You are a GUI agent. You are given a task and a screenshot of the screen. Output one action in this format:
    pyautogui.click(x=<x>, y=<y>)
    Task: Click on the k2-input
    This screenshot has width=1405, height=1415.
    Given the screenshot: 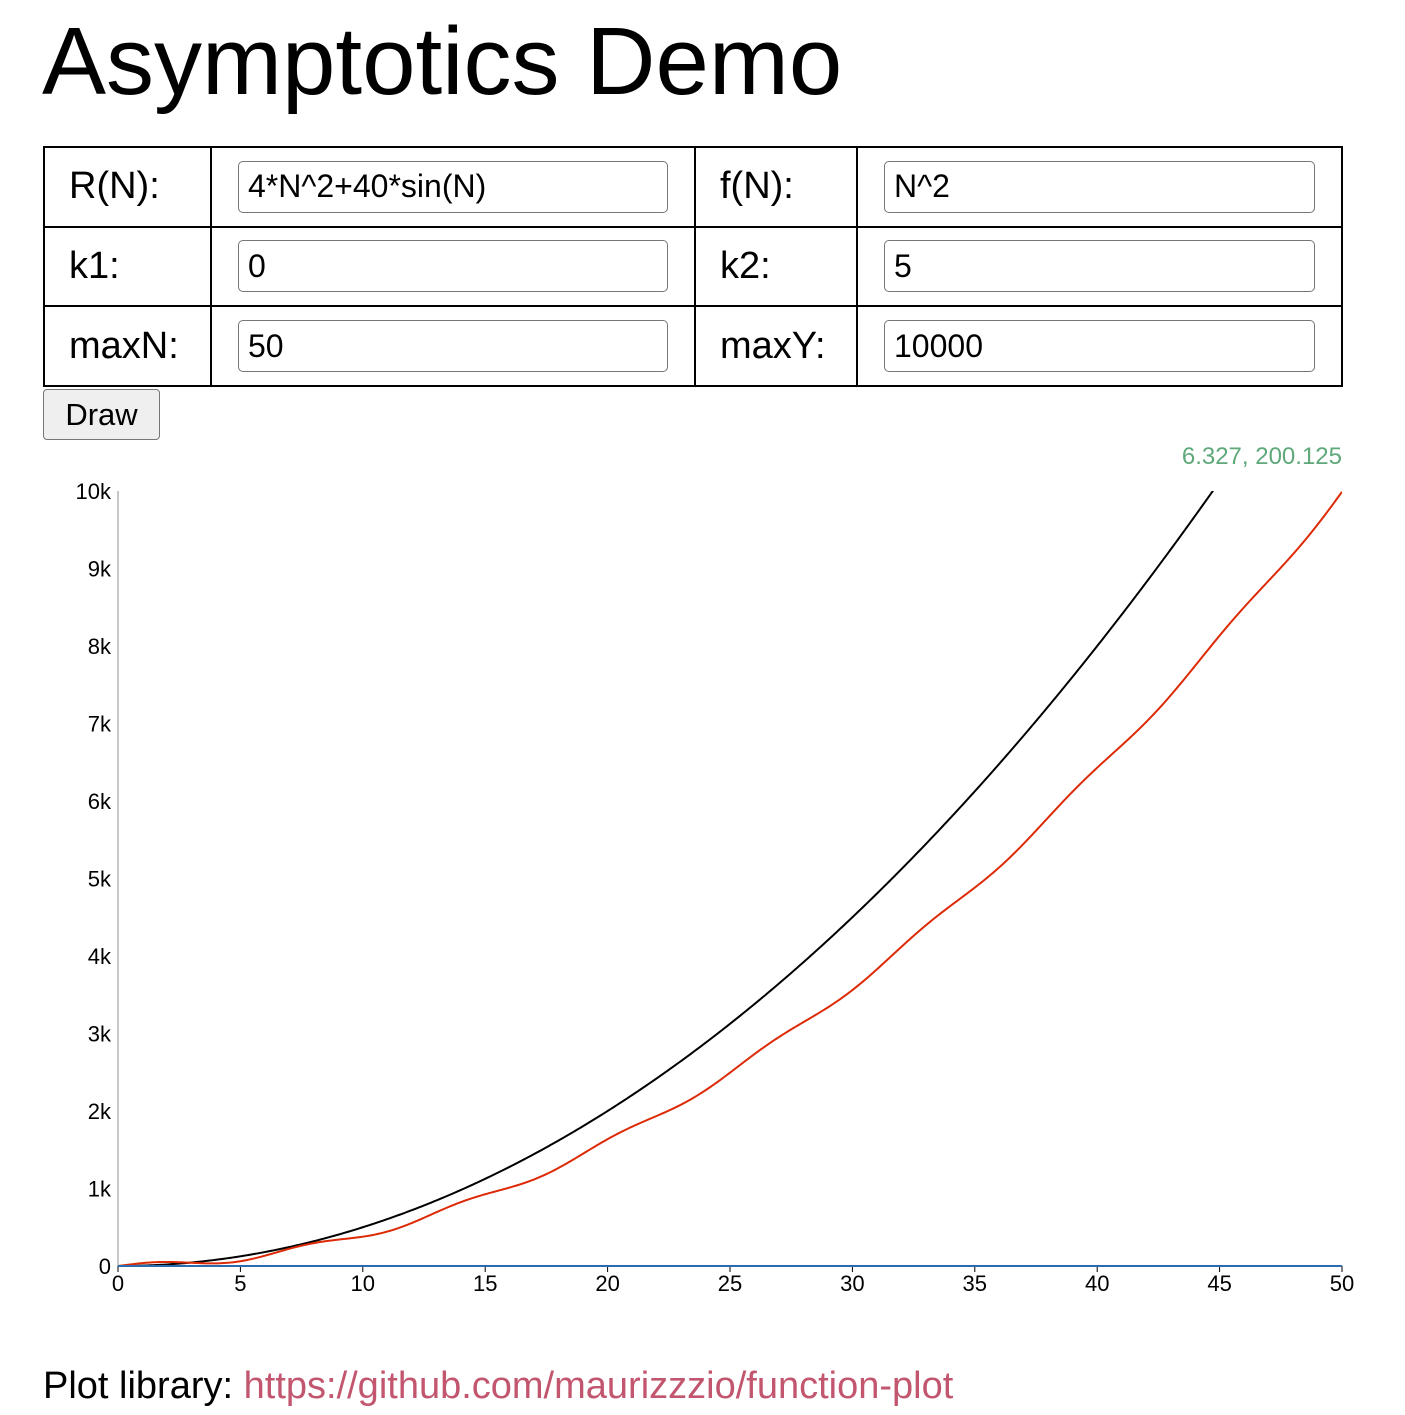 What is the action you would take?
    pyautogui.click(x=1099, y=266)
    